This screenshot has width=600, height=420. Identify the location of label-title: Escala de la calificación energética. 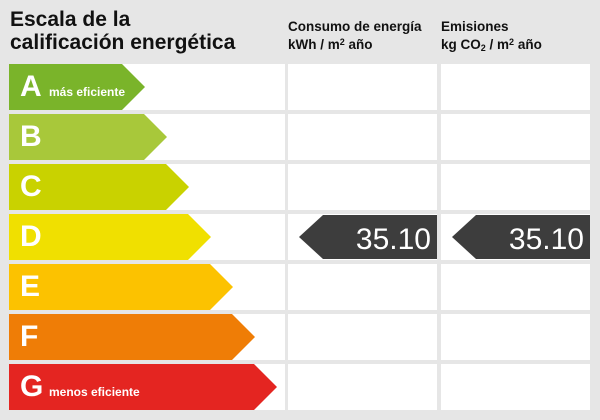
(145, 31).